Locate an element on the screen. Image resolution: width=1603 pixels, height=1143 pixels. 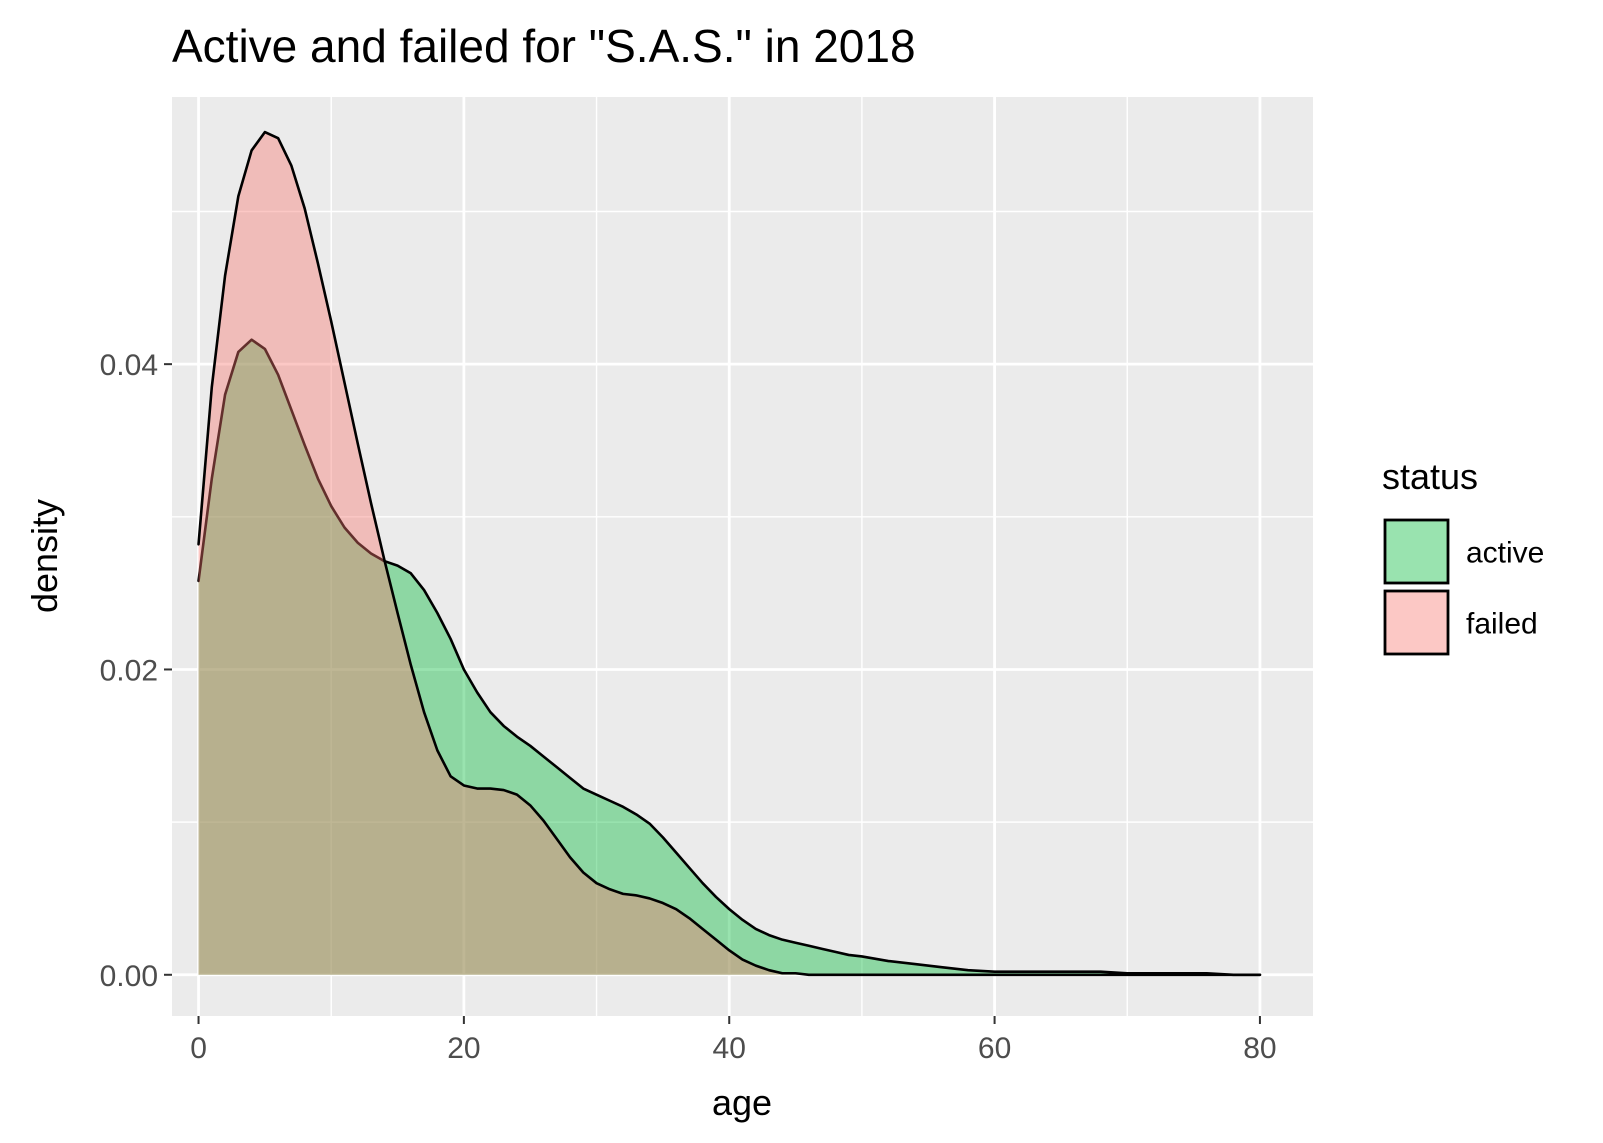
y-axis: 0.00 0.02 0.04 is located at coordinates (136, 671).